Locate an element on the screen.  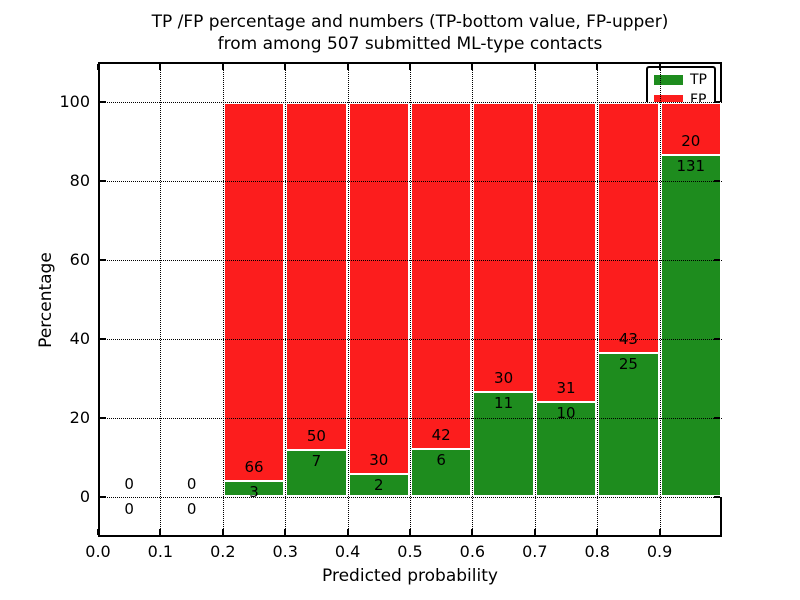
y-tick-label: 20 is located at coordinates (79, 418).